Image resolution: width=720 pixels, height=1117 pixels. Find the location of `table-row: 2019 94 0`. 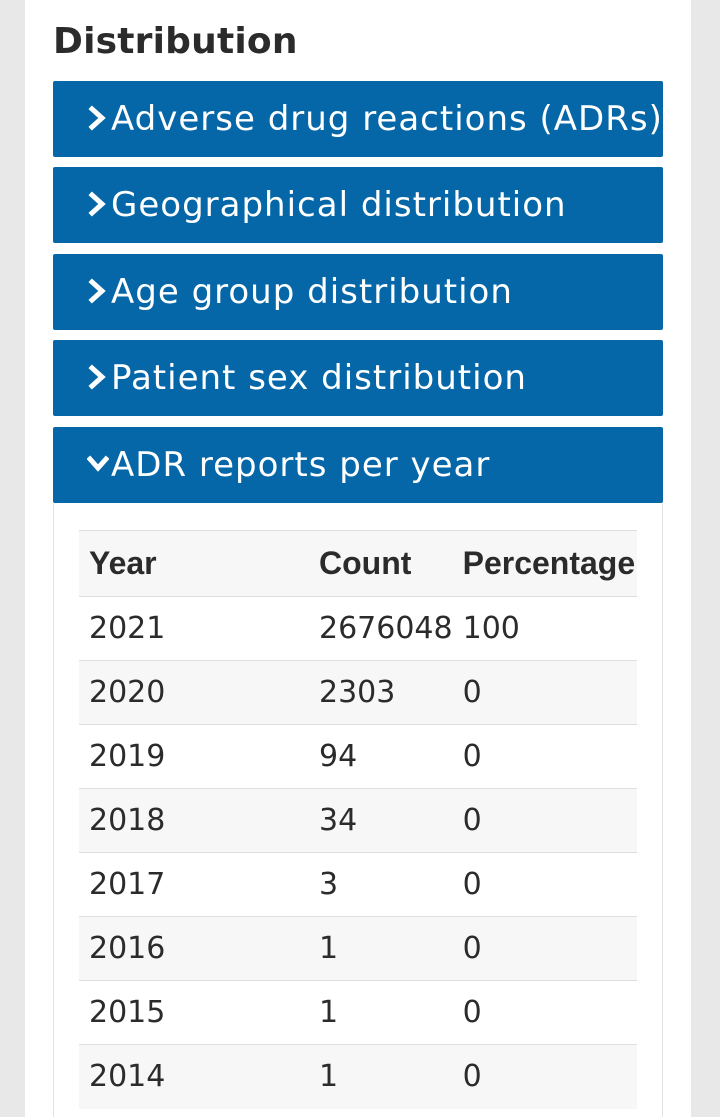

table-row: 2019 94 0 is located at coordinates (358, 756).